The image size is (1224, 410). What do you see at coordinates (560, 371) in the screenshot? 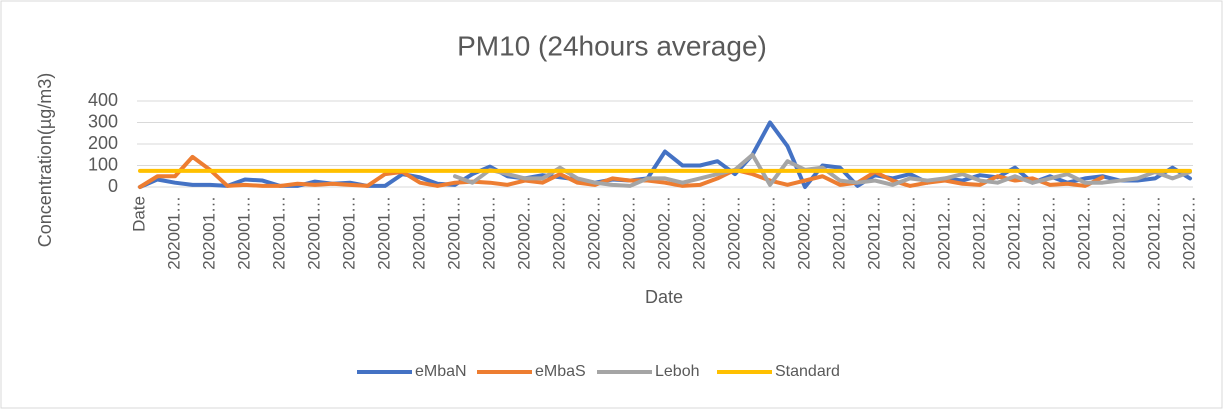
I see `legend-label: eMbaS` at bounding box center [560, 371].